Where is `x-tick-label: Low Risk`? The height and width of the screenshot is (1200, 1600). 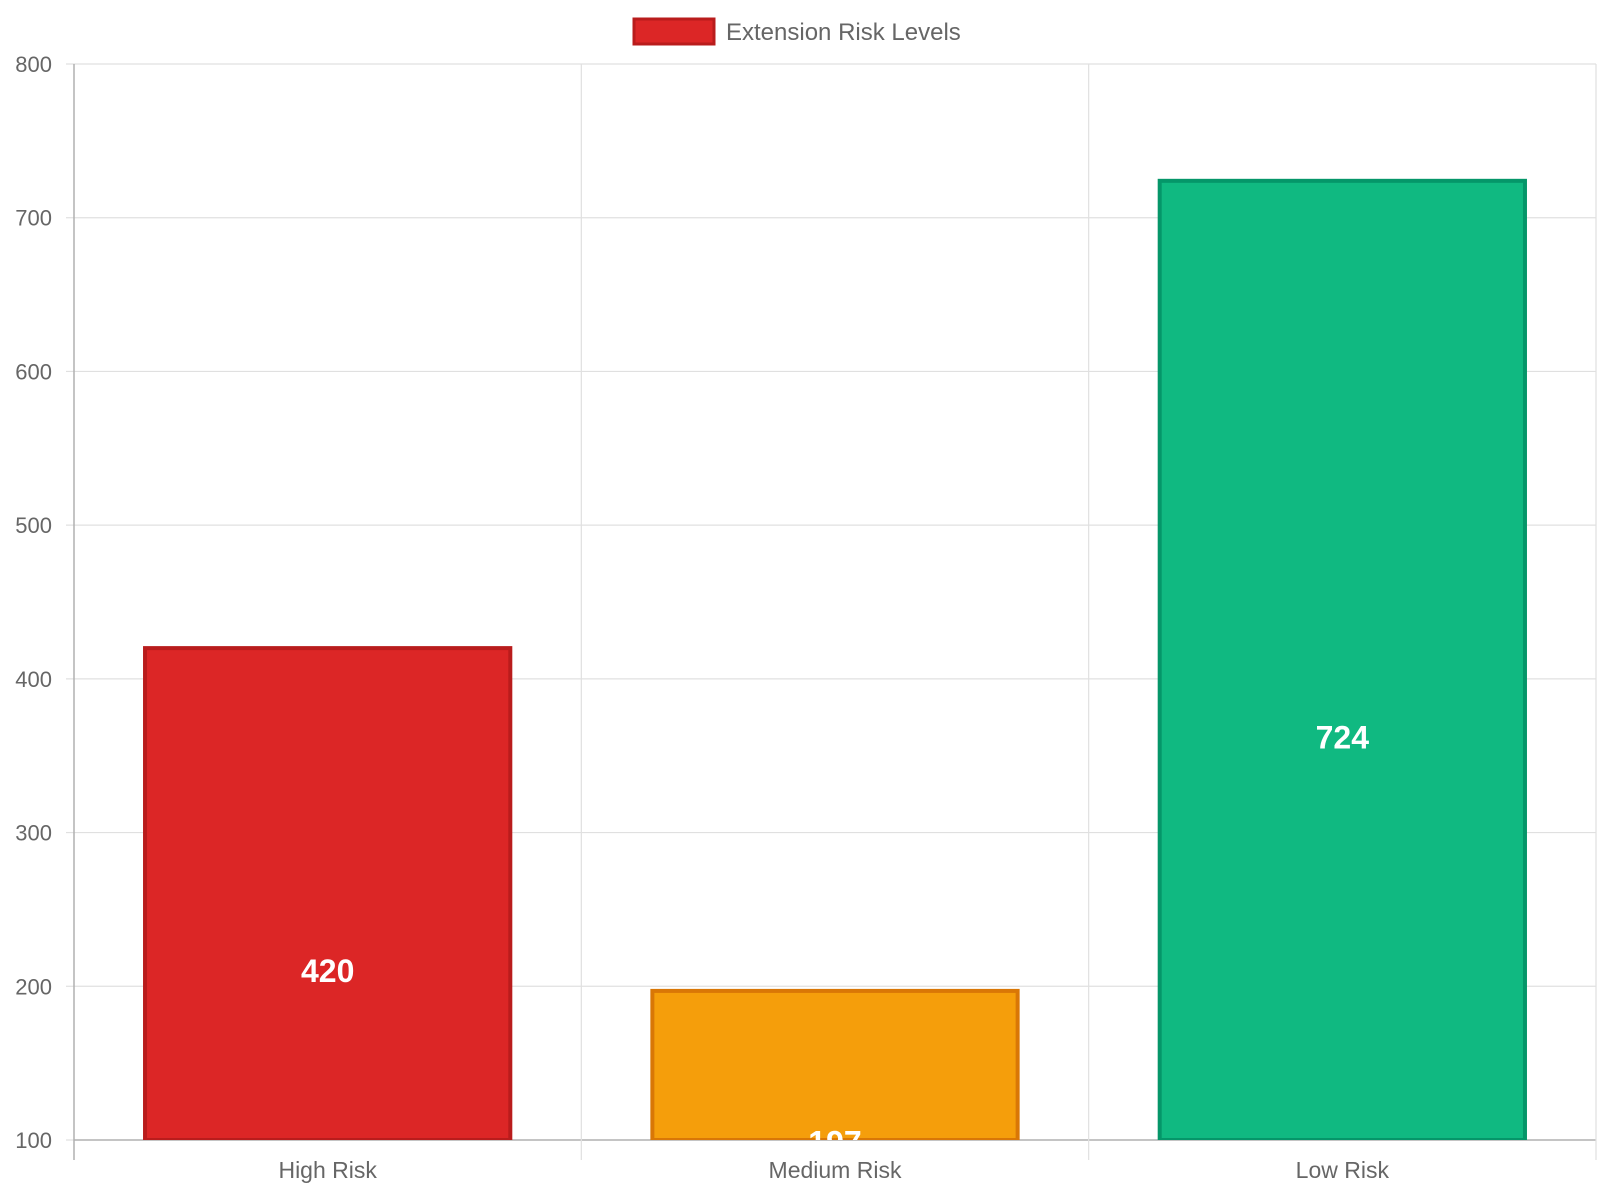 x-tick-label: Low Risk is located at coordinates (1343, 1170).